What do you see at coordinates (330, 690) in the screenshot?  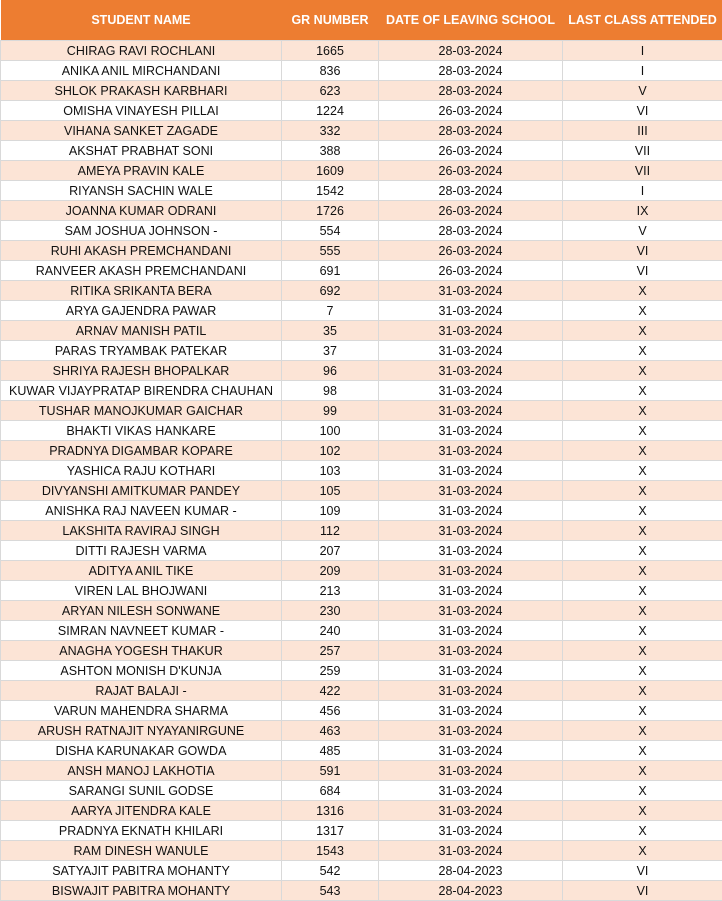 I see `gr-number: 422` at bounding box center [330, 690].